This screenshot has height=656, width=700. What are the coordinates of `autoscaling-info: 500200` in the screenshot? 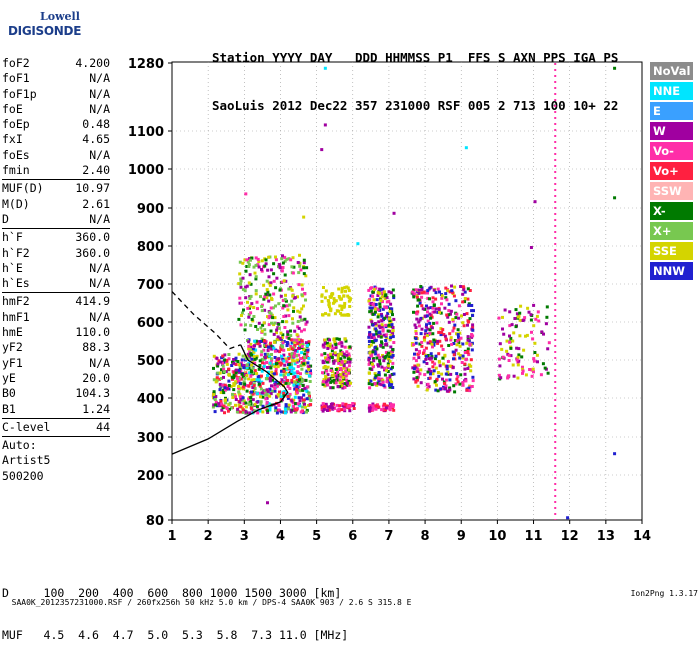 It's located at (23, 475).